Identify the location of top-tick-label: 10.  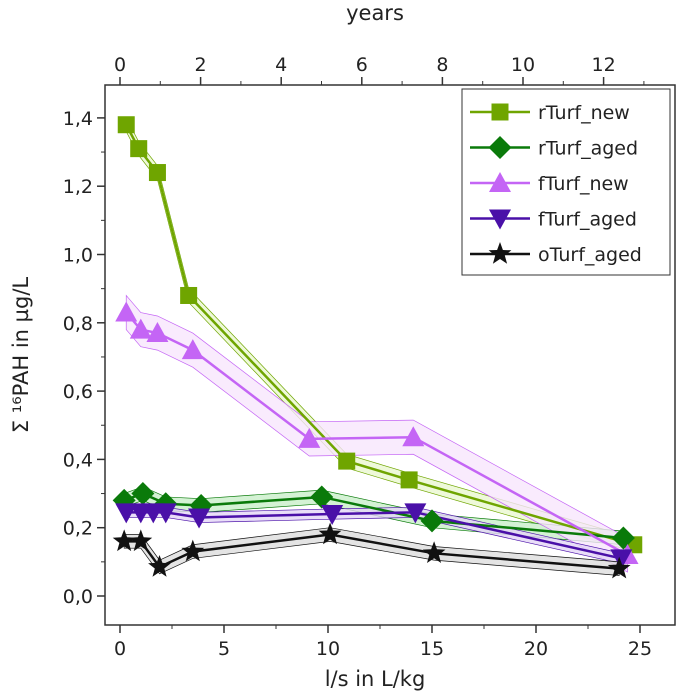
(523, 65).